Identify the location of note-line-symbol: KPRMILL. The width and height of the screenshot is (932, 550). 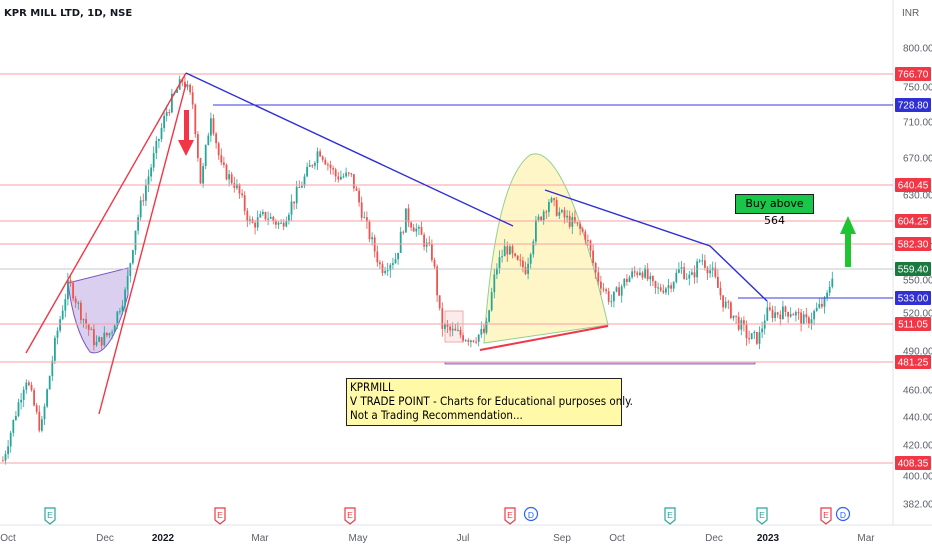
(372, 387).